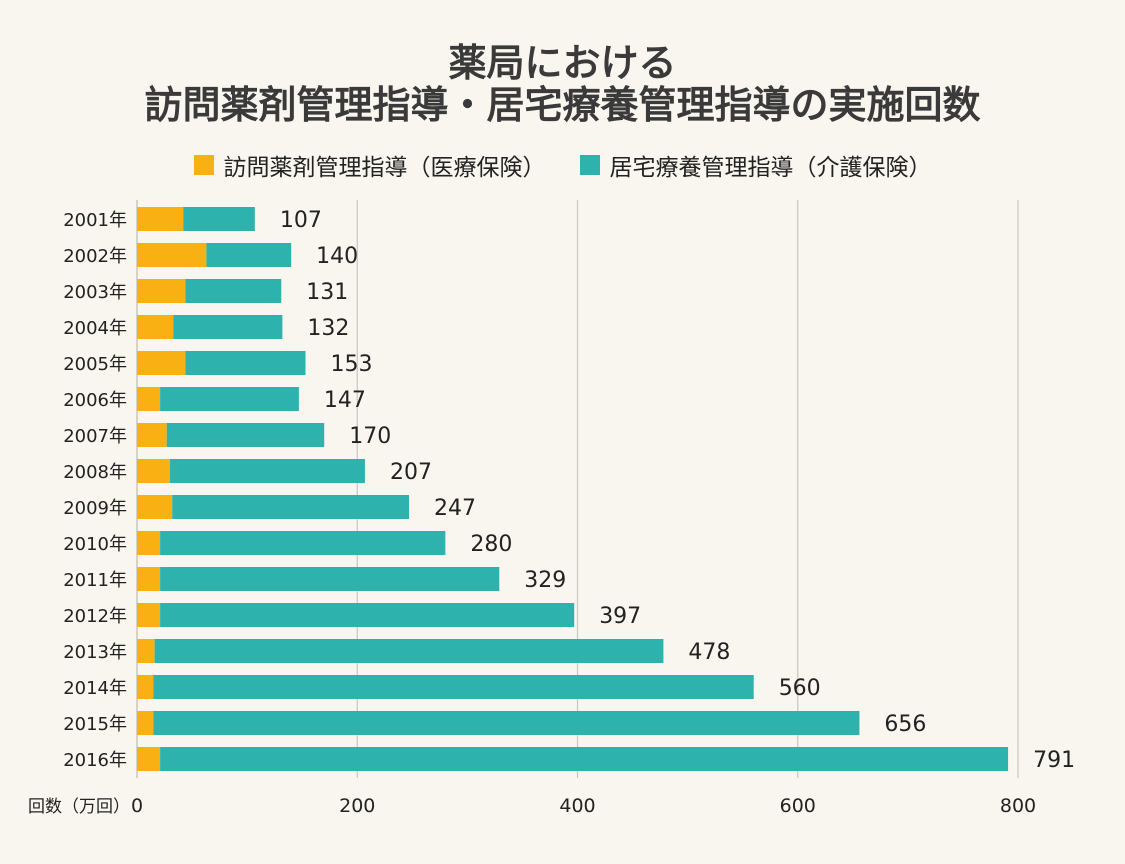 This screenshot has width=1125, height=864. I want to click on category-label-1: 2002年, so click(95, 256).